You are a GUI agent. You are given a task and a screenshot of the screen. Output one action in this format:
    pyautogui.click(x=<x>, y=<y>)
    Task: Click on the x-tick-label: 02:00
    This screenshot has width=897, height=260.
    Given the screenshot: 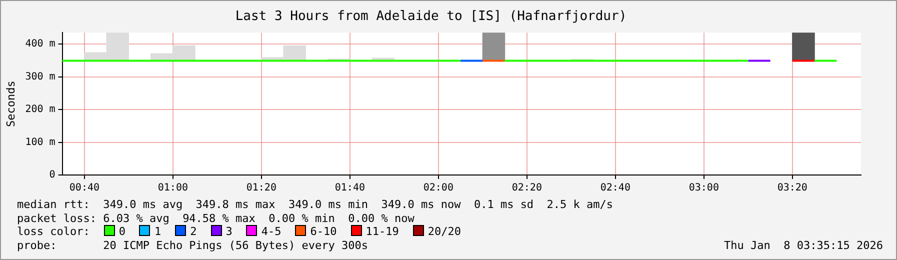 What is the action you would take?
    pyautogui.click(x=438, y=188)
    